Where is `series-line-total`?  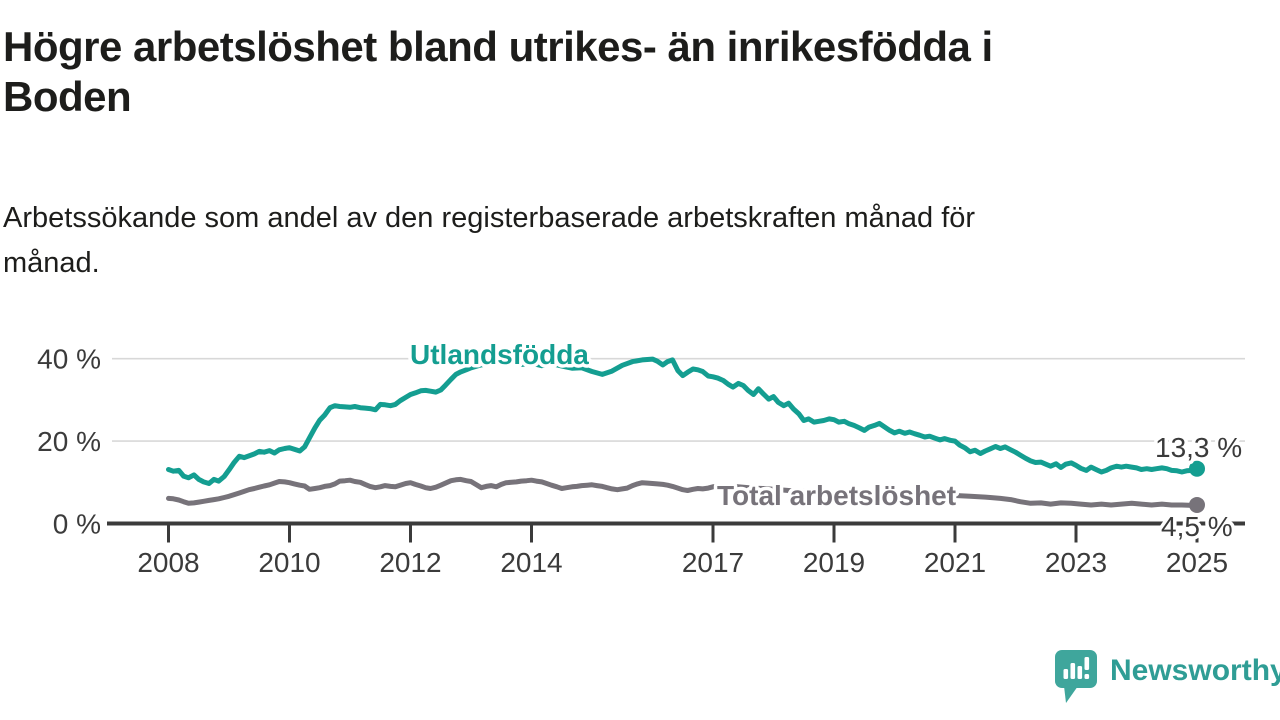
series-line-total is located at coordinates (683, 492).